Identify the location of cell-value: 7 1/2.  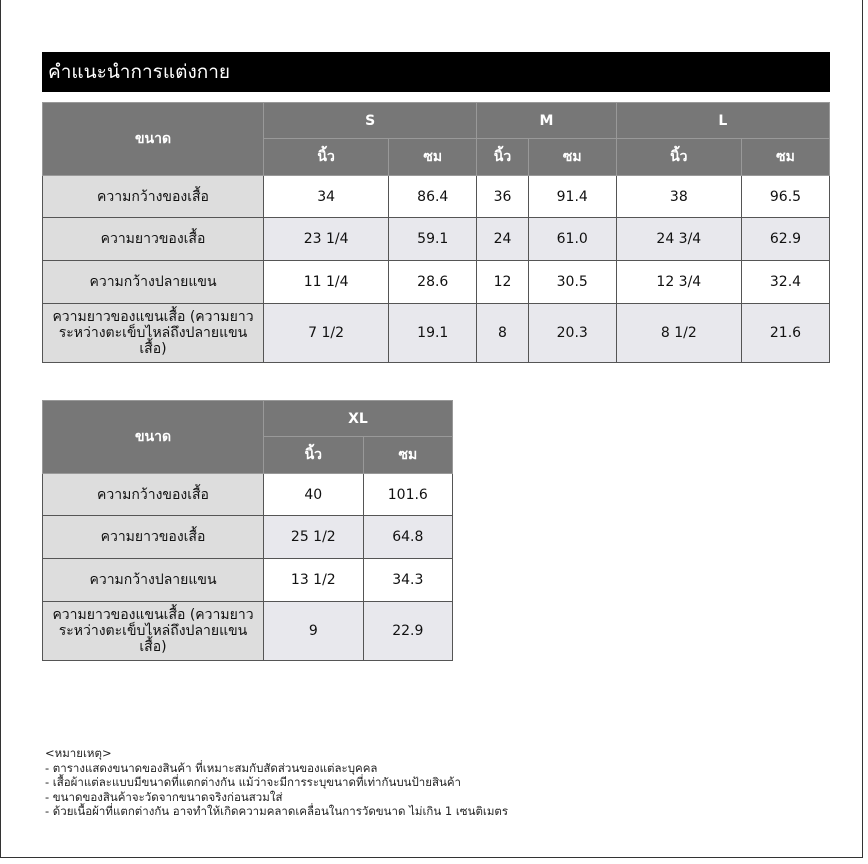
(326, 333).